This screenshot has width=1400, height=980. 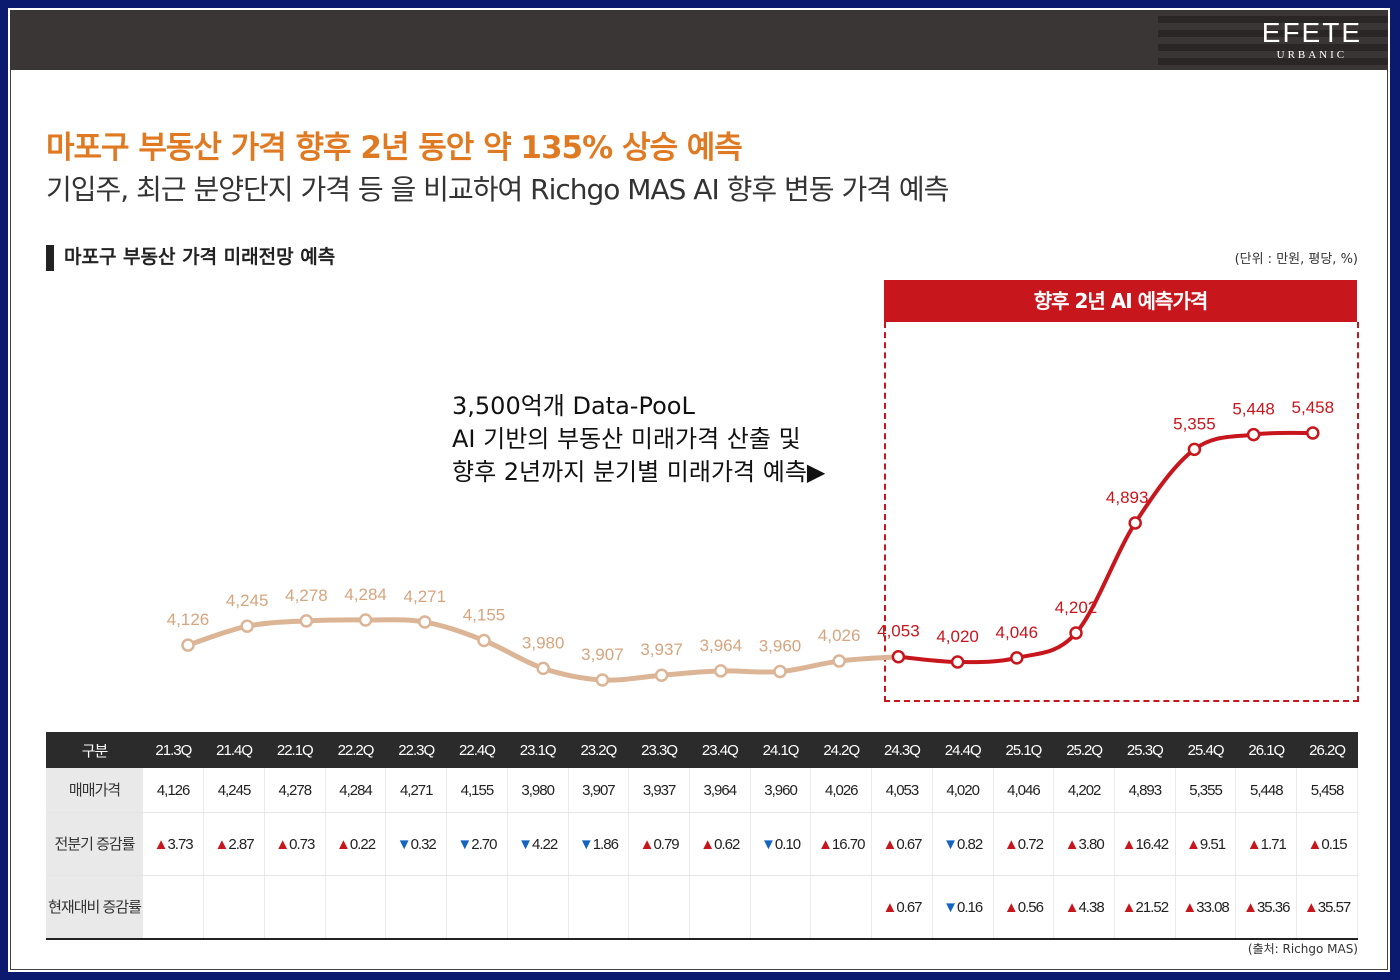 What do you see at coordinates (477, 790) in the screenshot?
I see `table-cell: 4,155` at bounding box center [477, 790].